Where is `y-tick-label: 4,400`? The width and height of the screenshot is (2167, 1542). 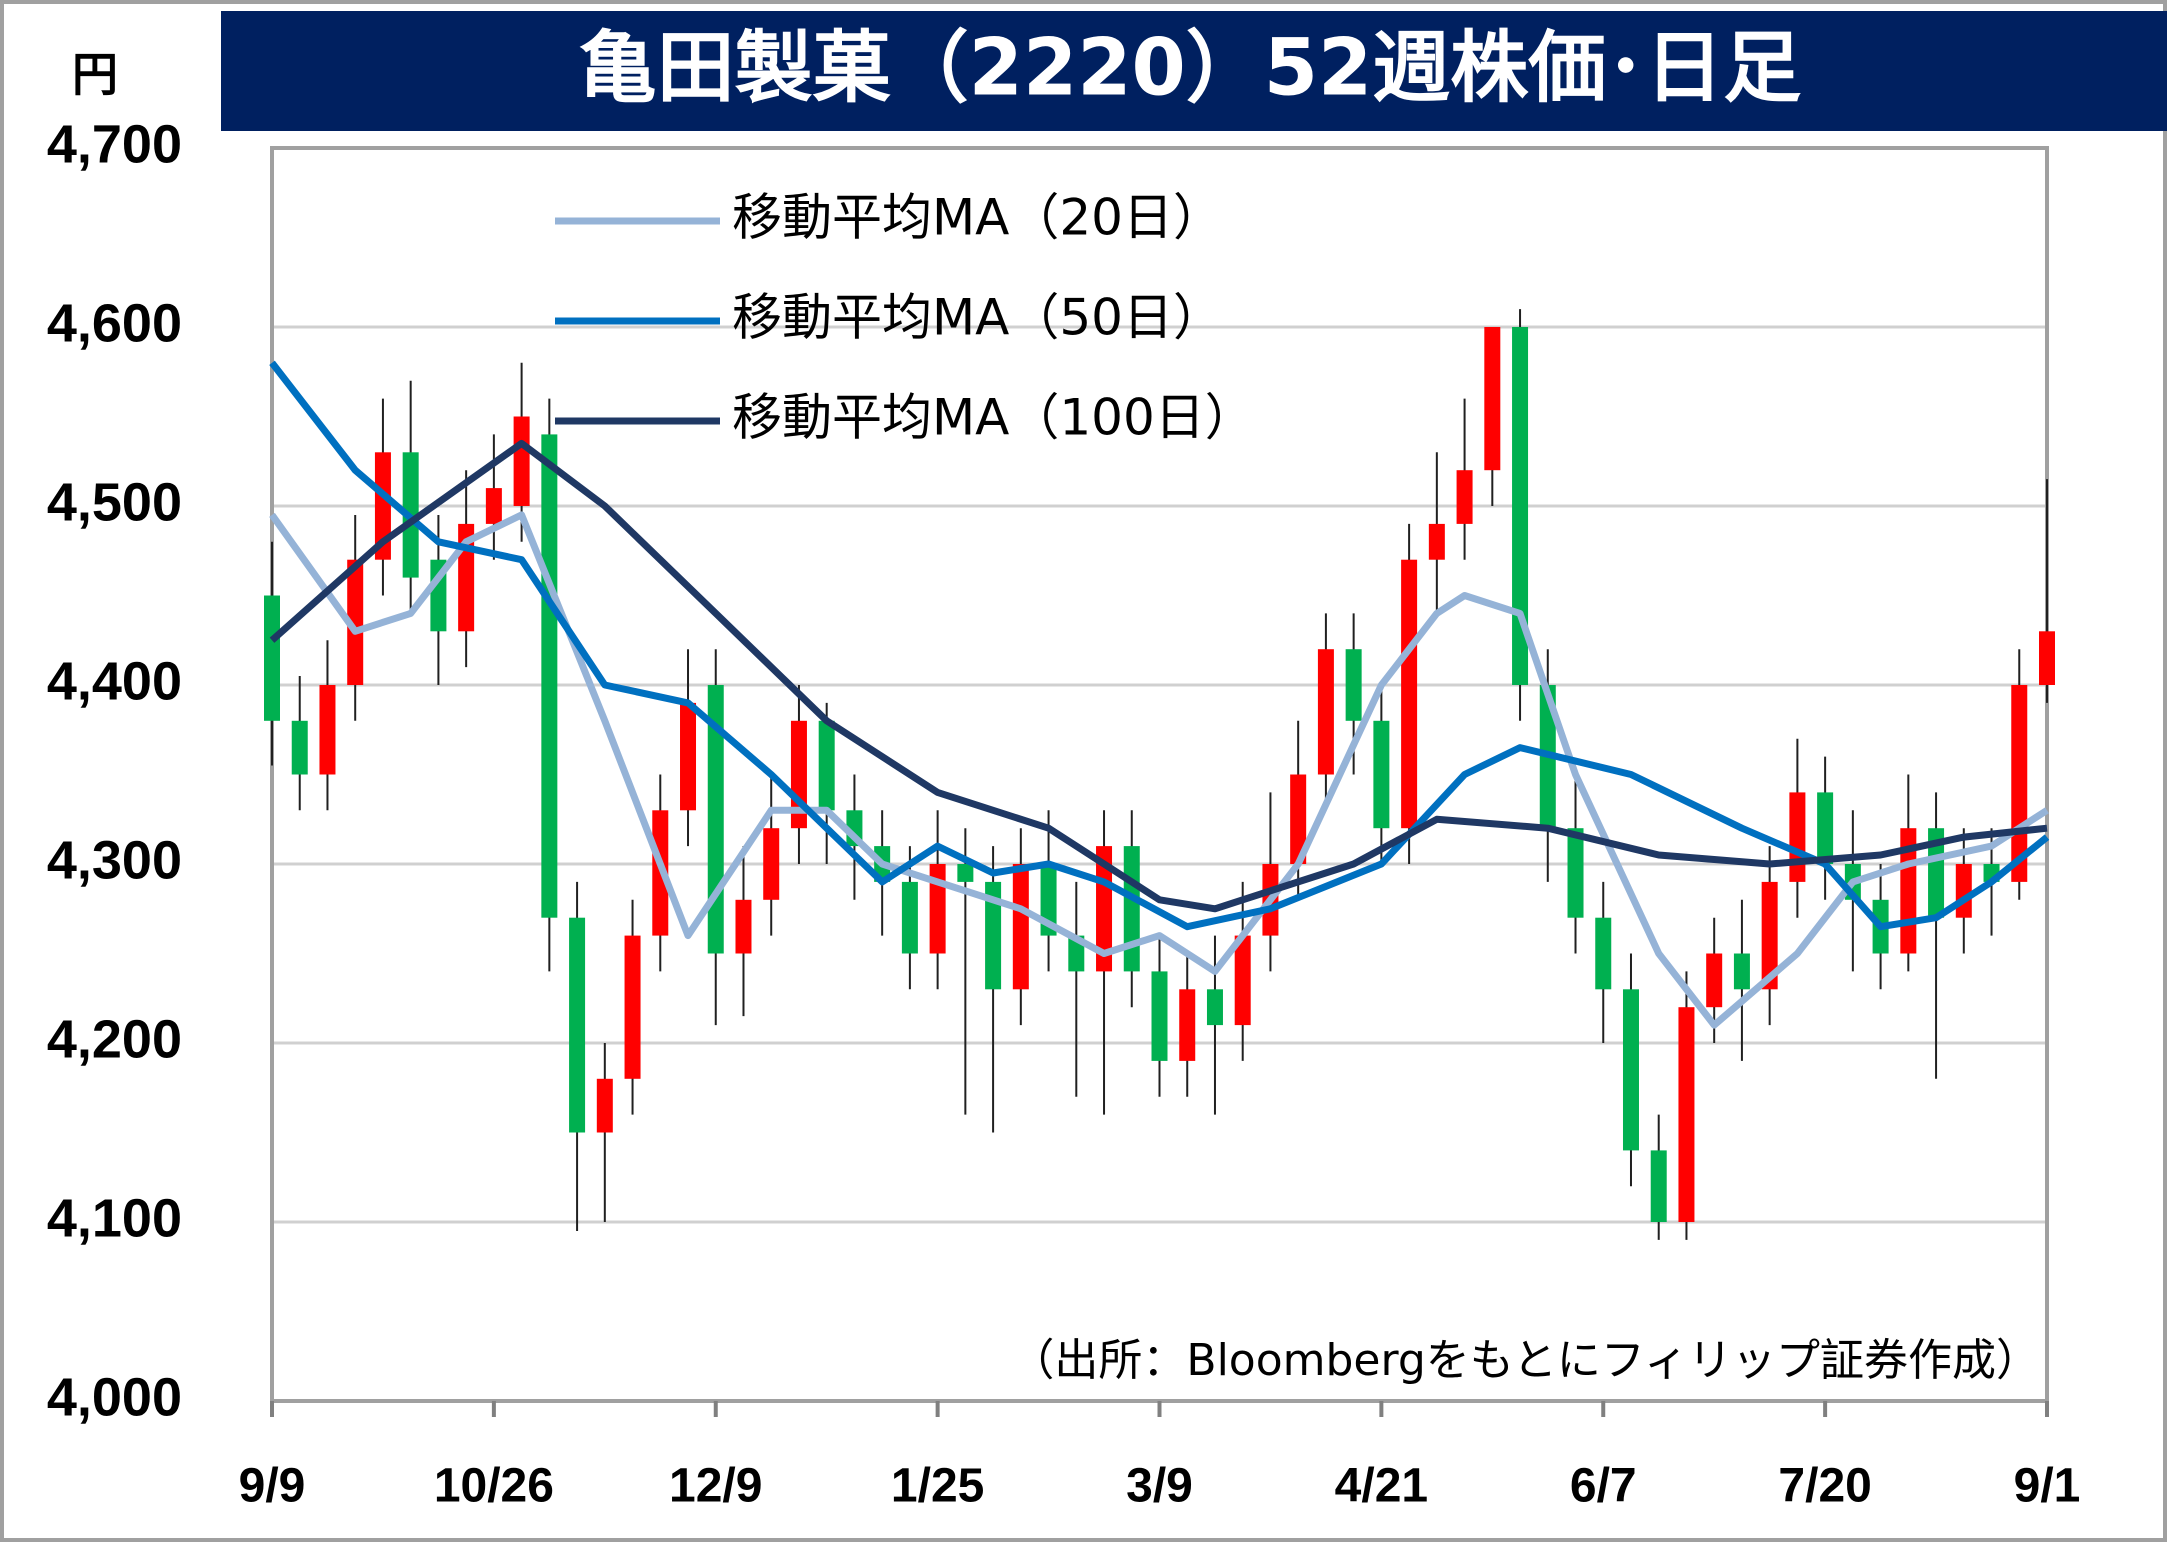 y-tick-label: 4,400 is located at coordinates (114, 681).